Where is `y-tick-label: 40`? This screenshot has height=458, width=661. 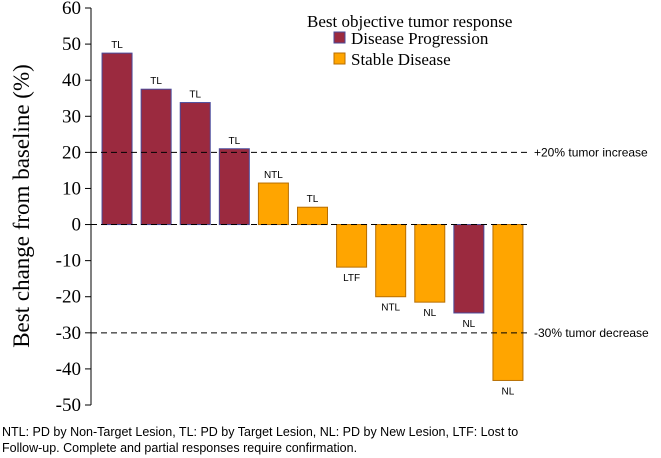 y-tick-label: 40 is located at coordinates (71, 80).